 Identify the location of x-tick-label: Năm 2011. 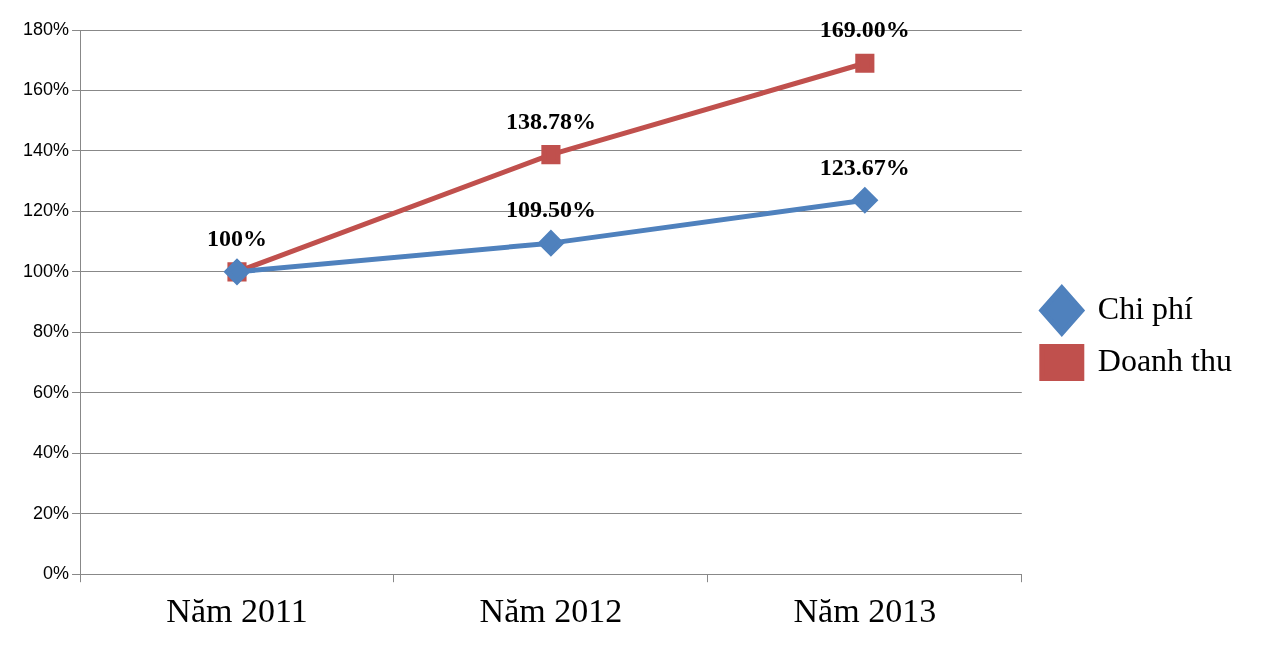
(237, 610).